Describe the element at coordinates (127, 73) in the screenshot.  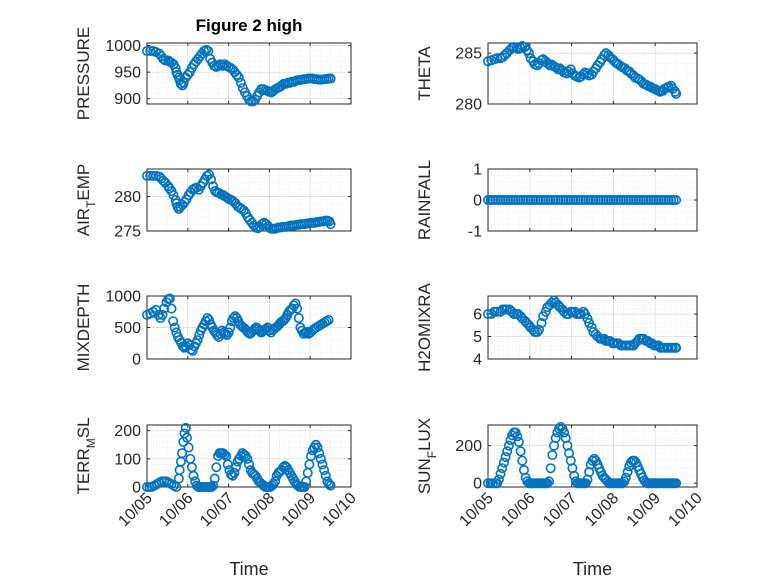
I see `y-tick-label: 950` at that location.